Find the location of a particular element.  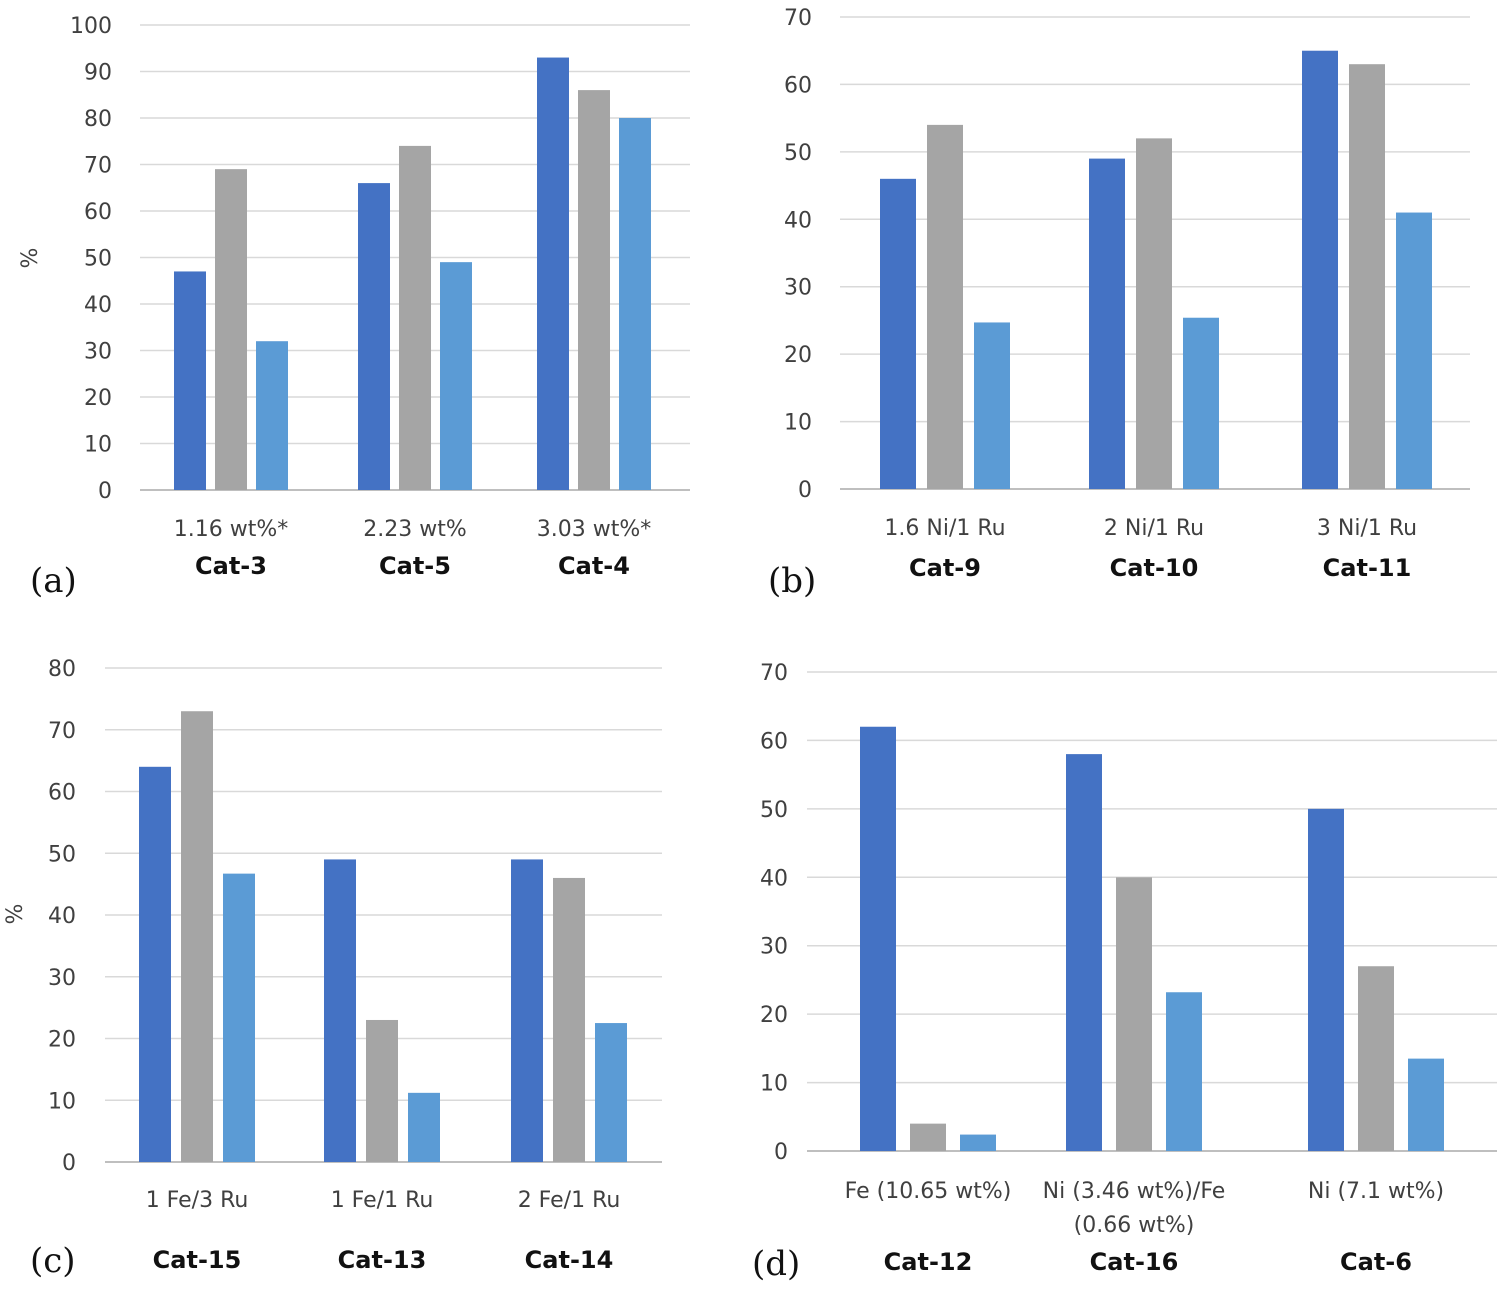

x-tick-label: Cat-15 is located at coordinates (197, 1260).